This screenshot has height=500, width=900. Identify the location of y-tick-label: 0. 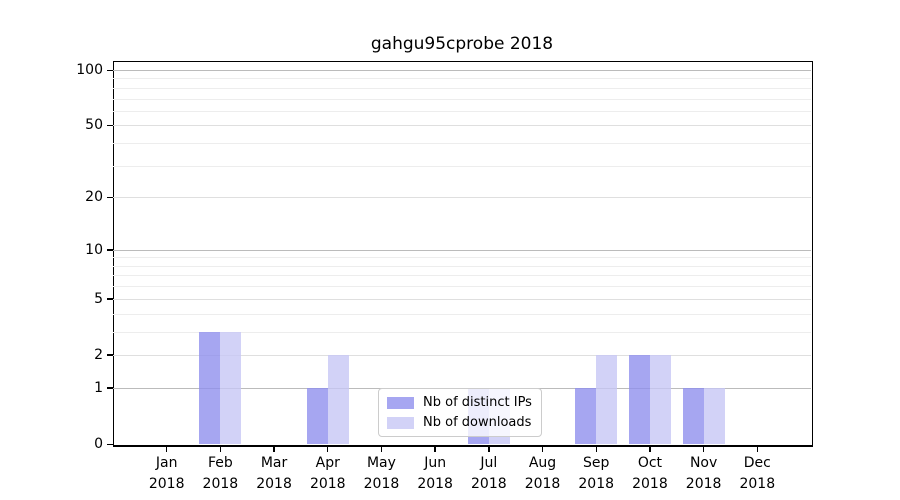
(98, 444).